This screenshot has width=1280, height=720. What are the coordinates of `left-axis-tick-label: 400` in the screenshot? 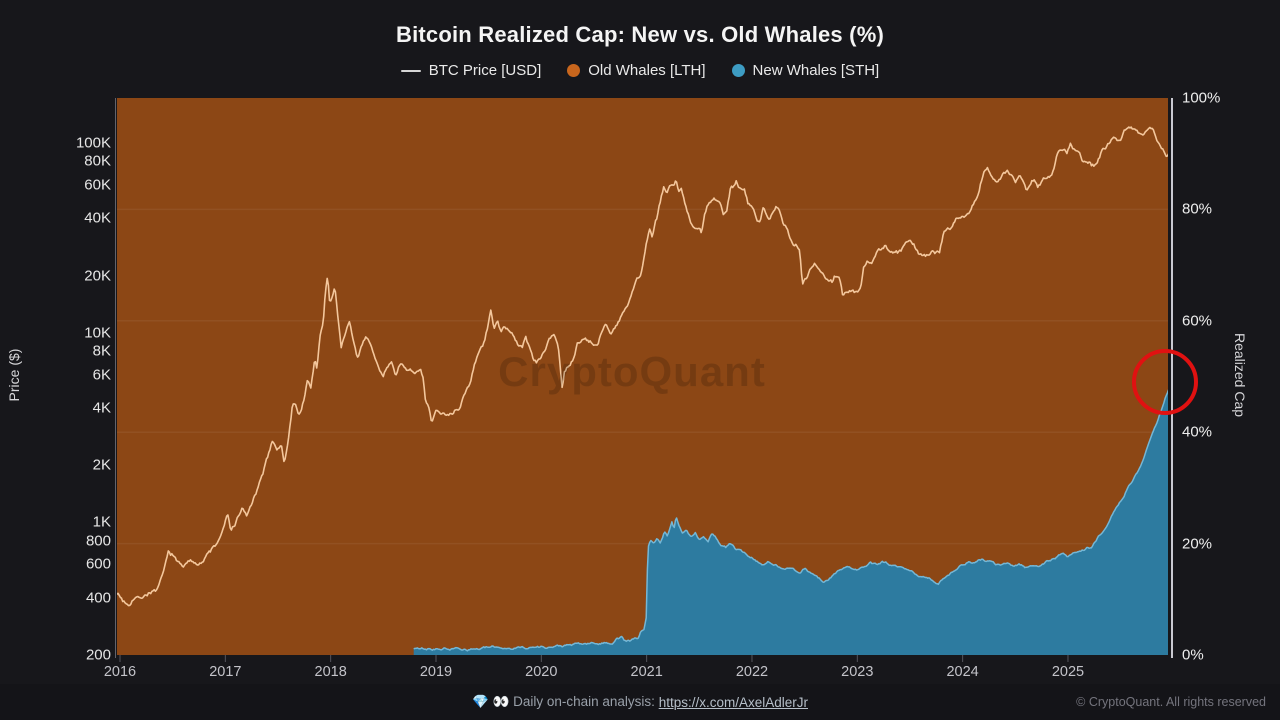 It's located at (98, 598).